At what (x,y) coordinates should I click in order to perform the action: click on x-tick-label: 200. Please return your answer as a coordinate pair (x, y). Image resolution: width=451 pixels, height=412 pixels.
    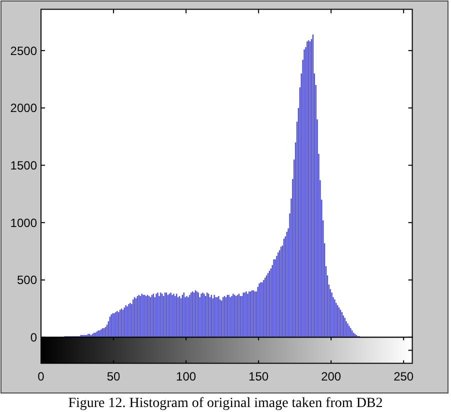
    Looking at the image, I should click on (331, 377).